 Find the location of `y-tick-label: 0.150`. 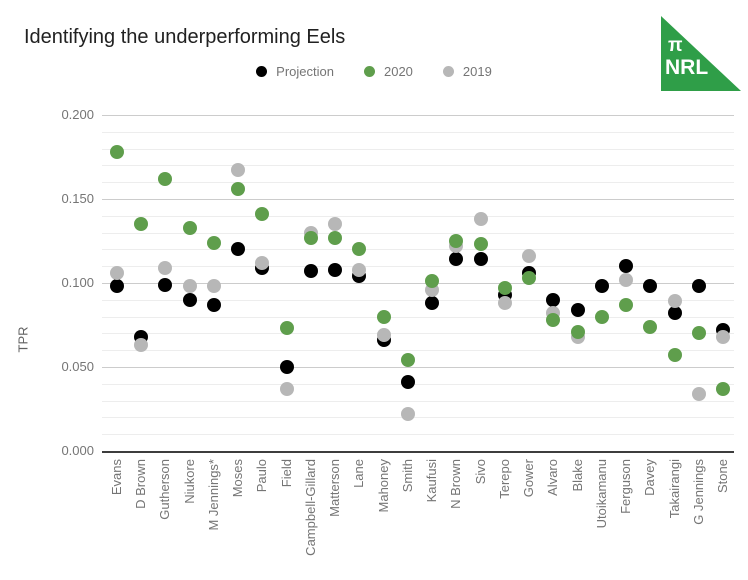

y-tick-label: 0.150 is located at coordinates (77, 198).